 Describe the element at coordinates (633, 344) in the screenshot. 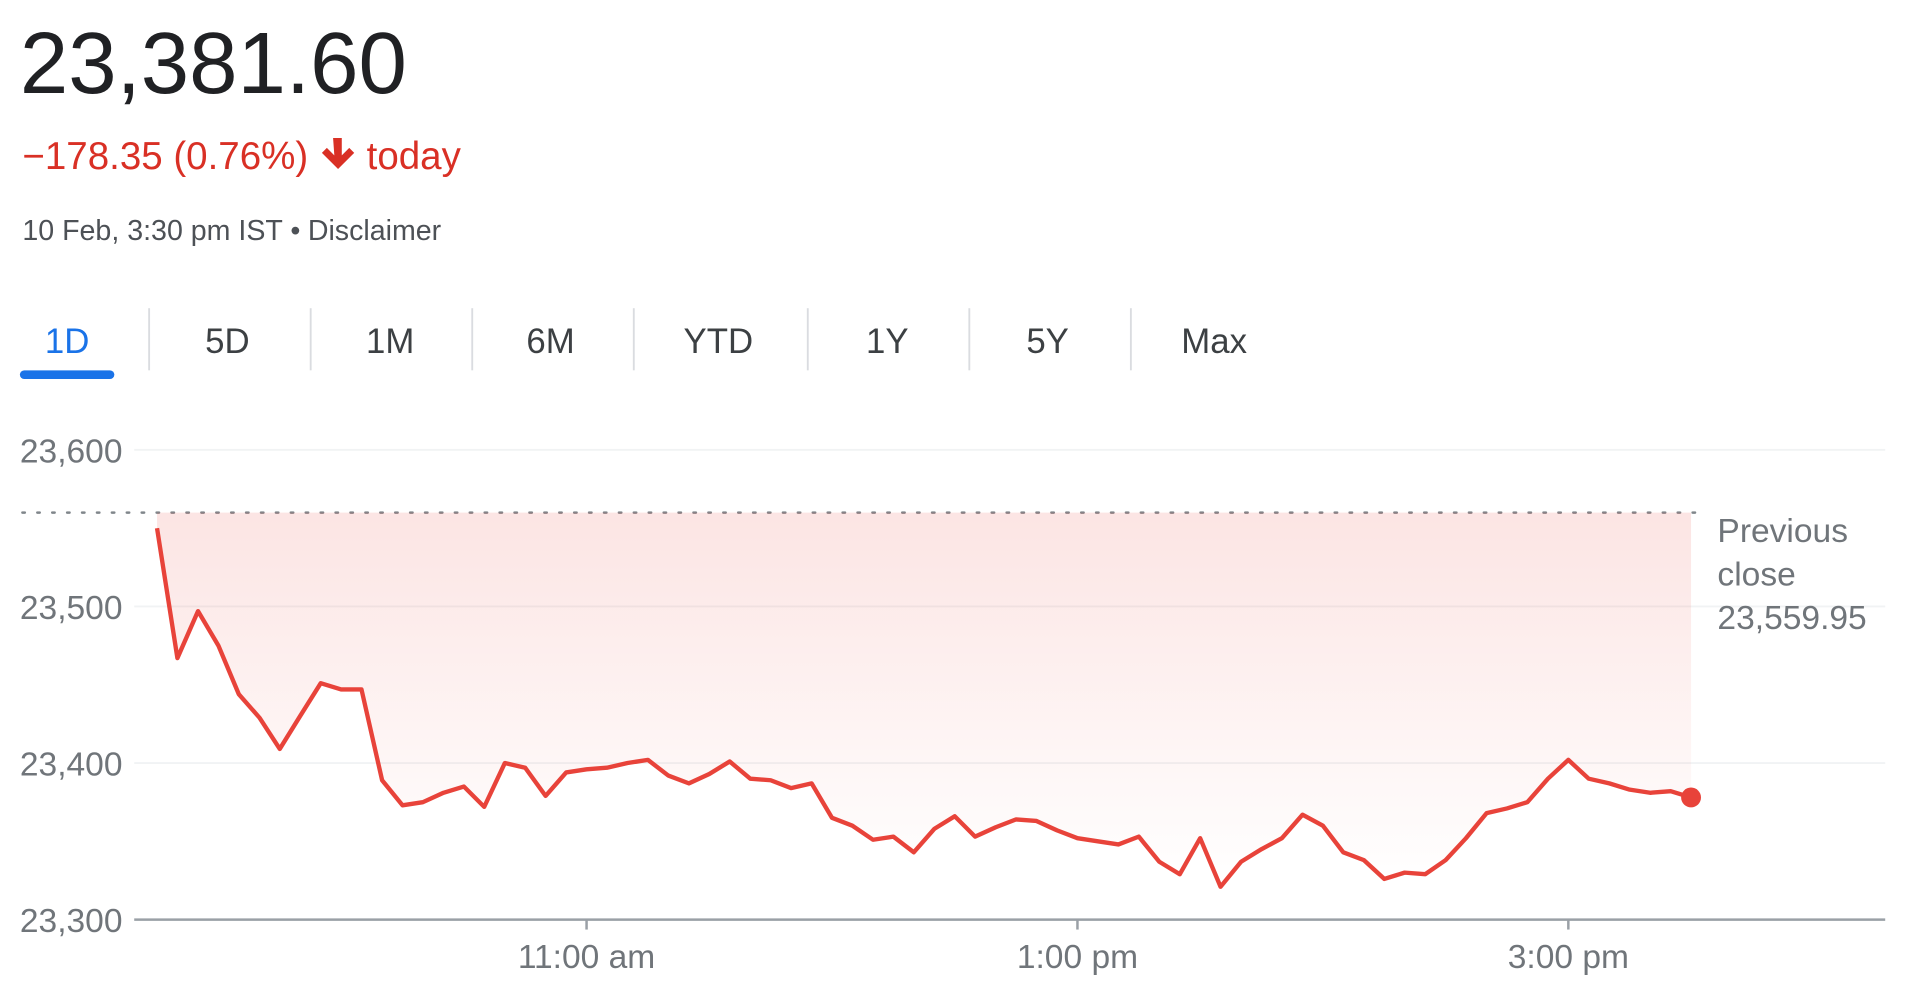

I see `range-tabs: 1D 5D 1M 6M YTD 1Y 5Y Max` at that location.